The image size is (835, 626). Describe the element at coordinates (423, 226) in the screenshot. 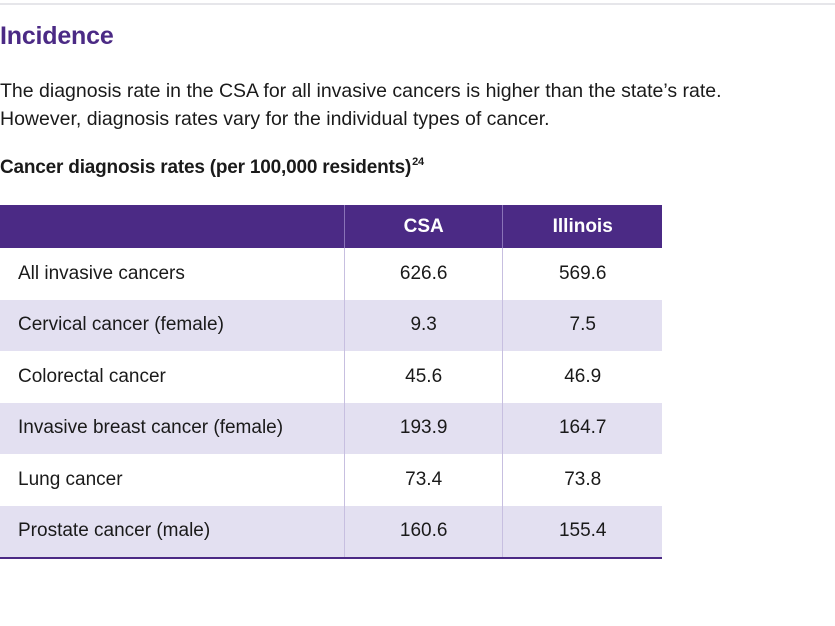

I see `header-cell-csa: CSA` at that location.